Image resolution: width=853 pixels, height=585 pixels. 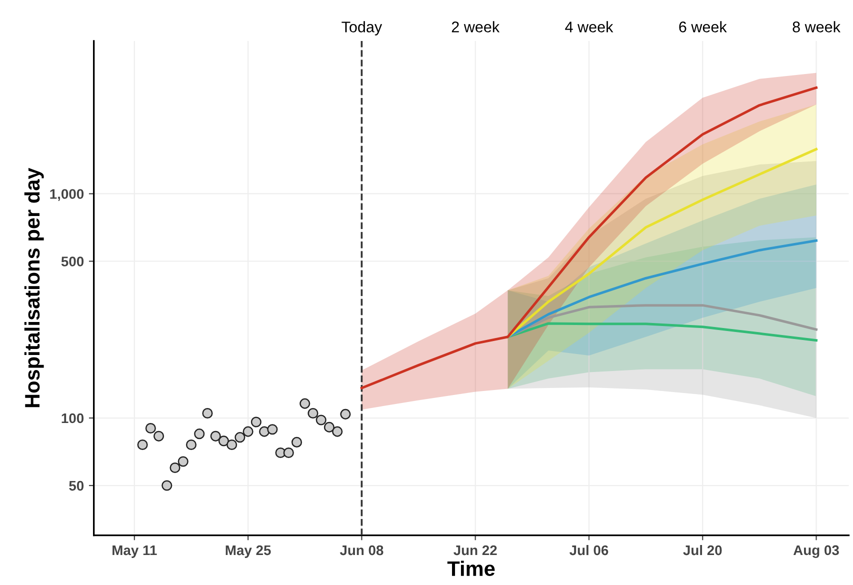 What do you see at coordinates (362, 28) in the screenshot?
I see `x2-tick-label: Today` at bounding box center [362, 28].